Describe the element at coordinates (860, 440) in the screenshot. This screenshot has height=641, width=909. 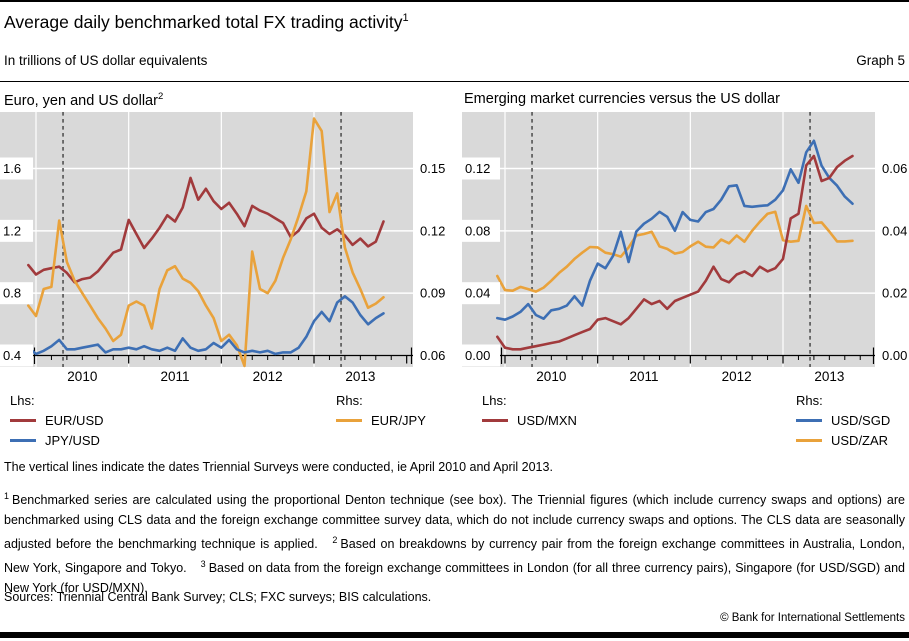
I see `legend-label: USD/ZAR` at that location.